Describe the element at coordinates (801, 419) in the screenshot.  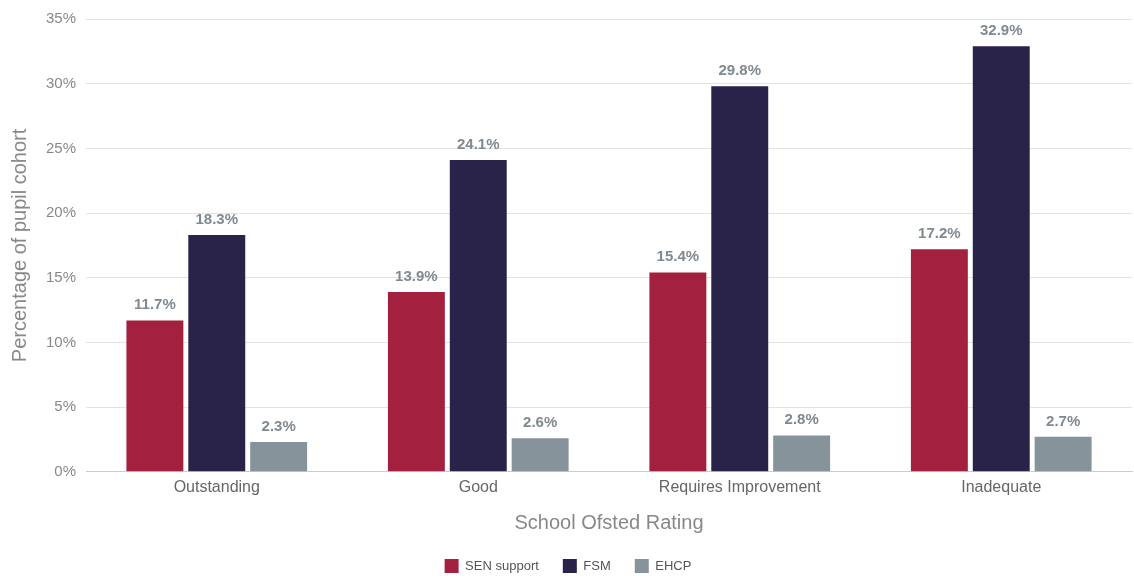
I see `data-label: 2.8%` at that location.